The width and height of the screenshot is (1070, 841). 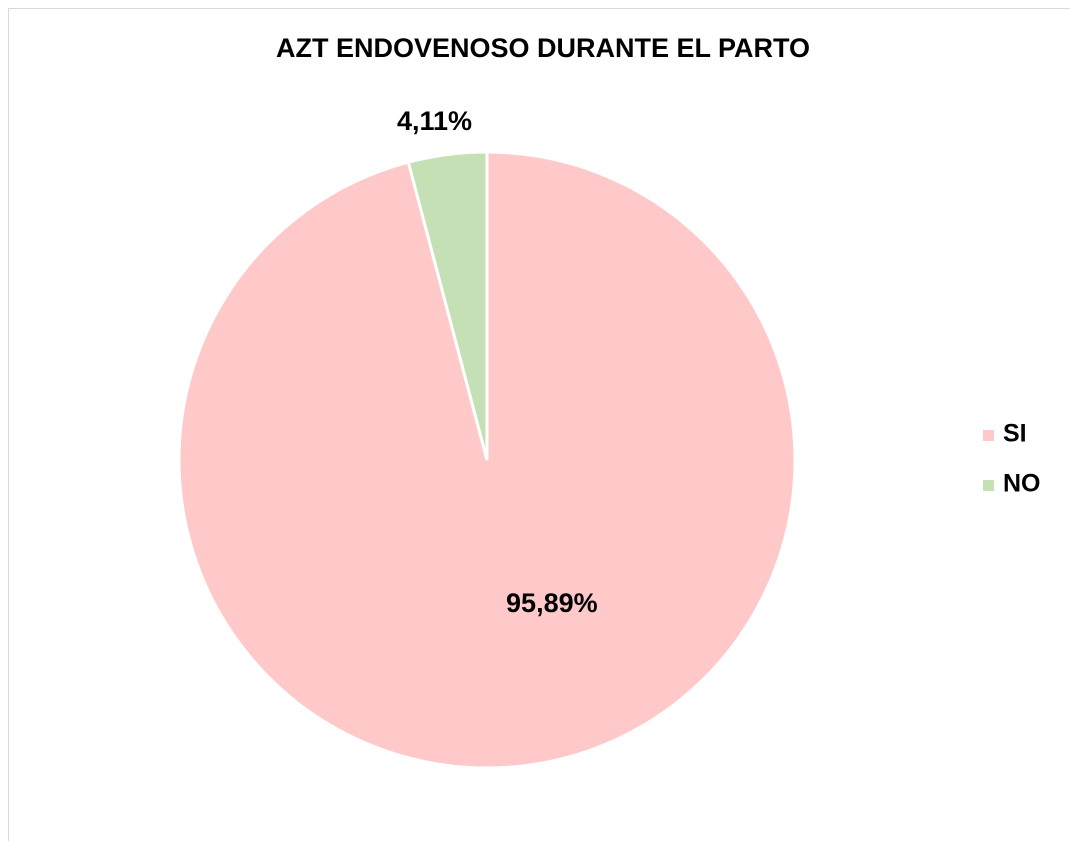 I want to click on legend-label: SI, so click(x=1015, y=434).